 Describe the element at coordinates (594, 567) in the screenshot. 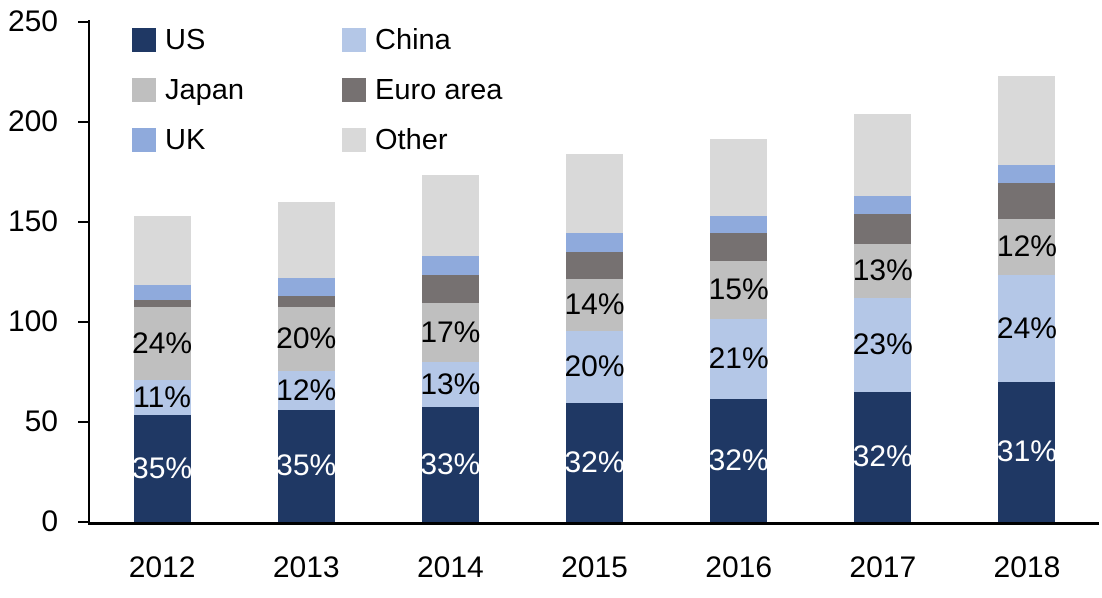

I see `x-axis-label-2015: 2015` at that location.